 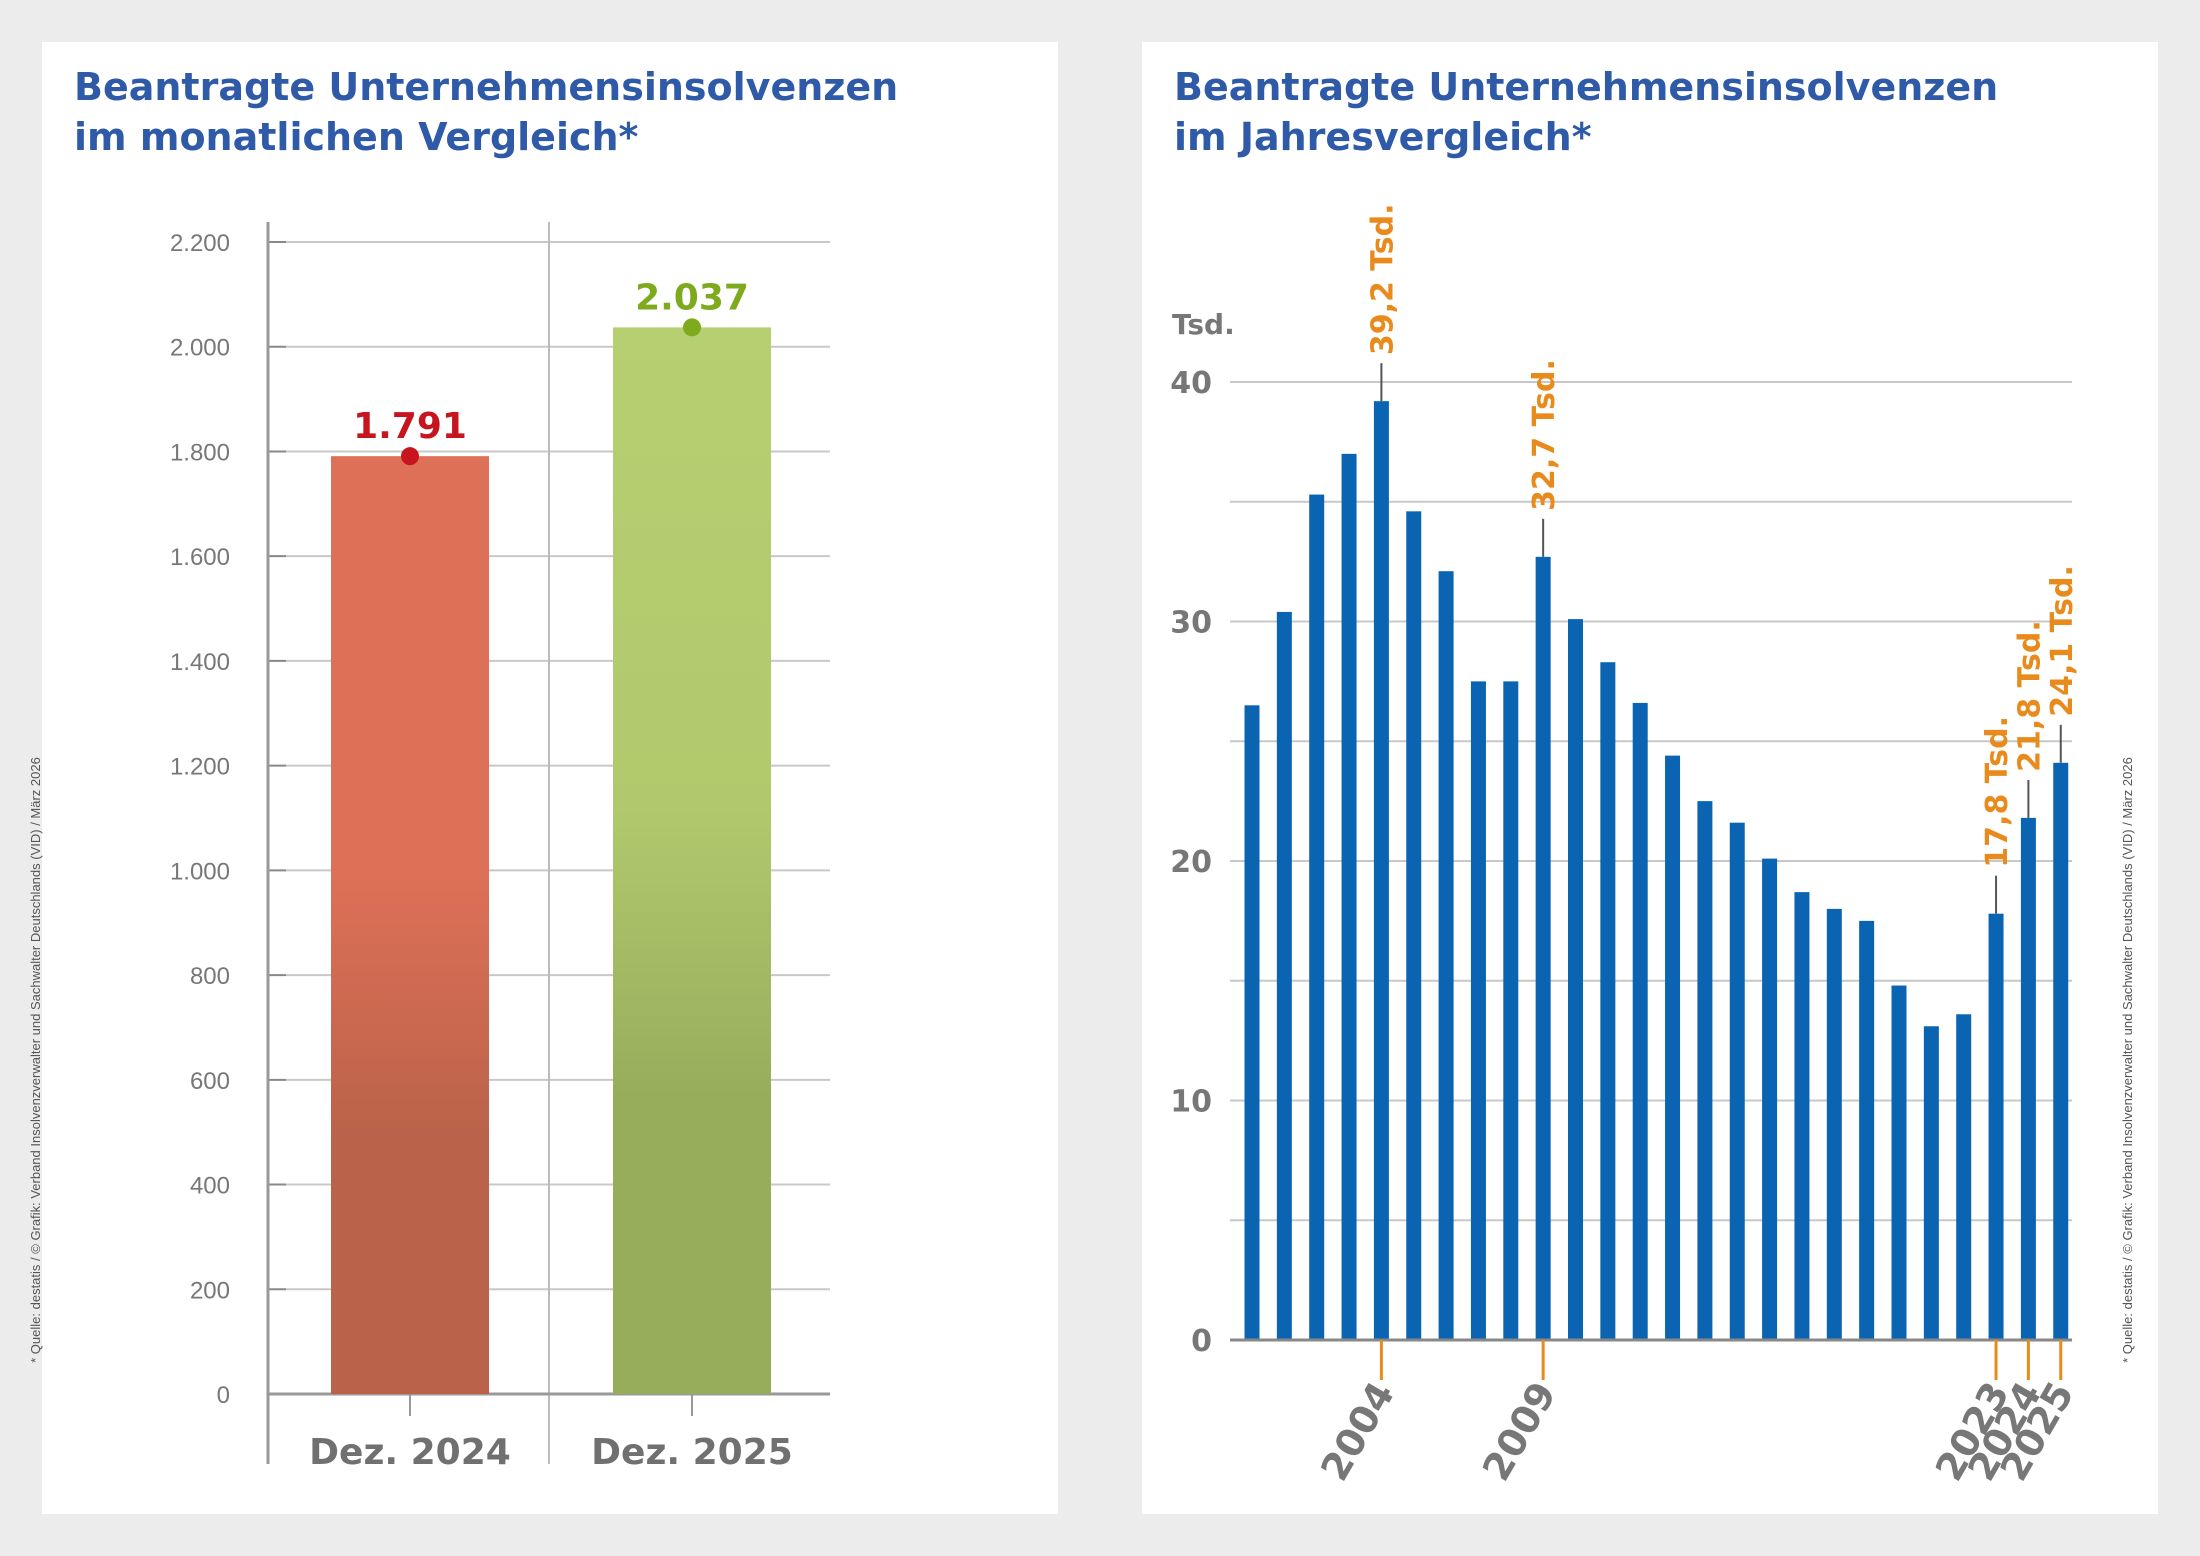 What do you see at coordinates (1608, 1001) in the screenshot?
I see `bar-2011` at bounding box center [1608, 1001].